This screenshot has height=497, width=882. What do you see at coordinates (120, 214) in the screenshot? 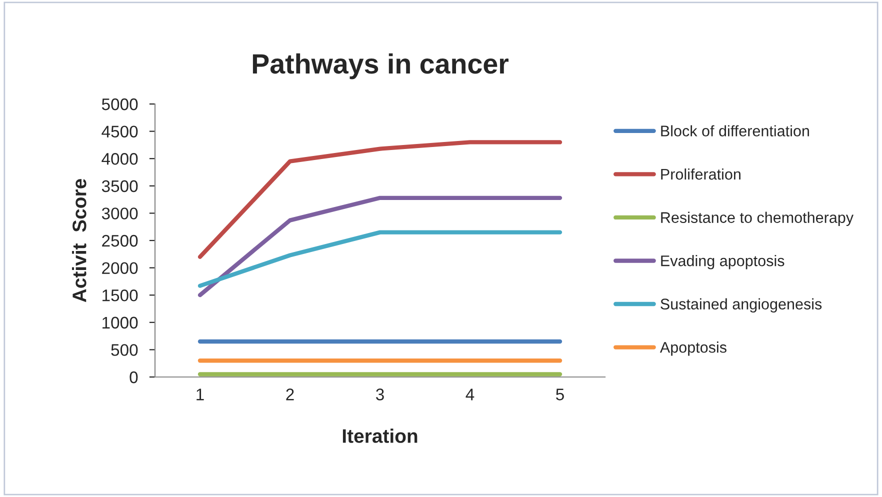
I see `y-tick-label: 3000` at bounding box center [120, 214].